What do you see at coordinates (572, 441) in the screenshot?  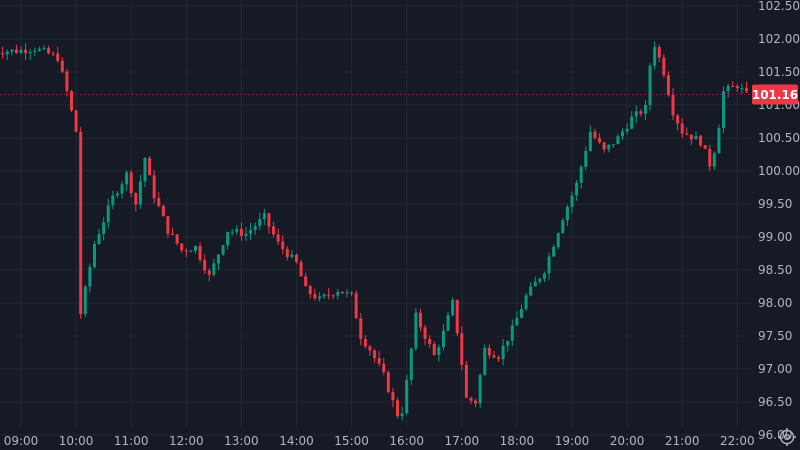 I see `x-tick-label: 19:00` at bounding box center [572, 441].